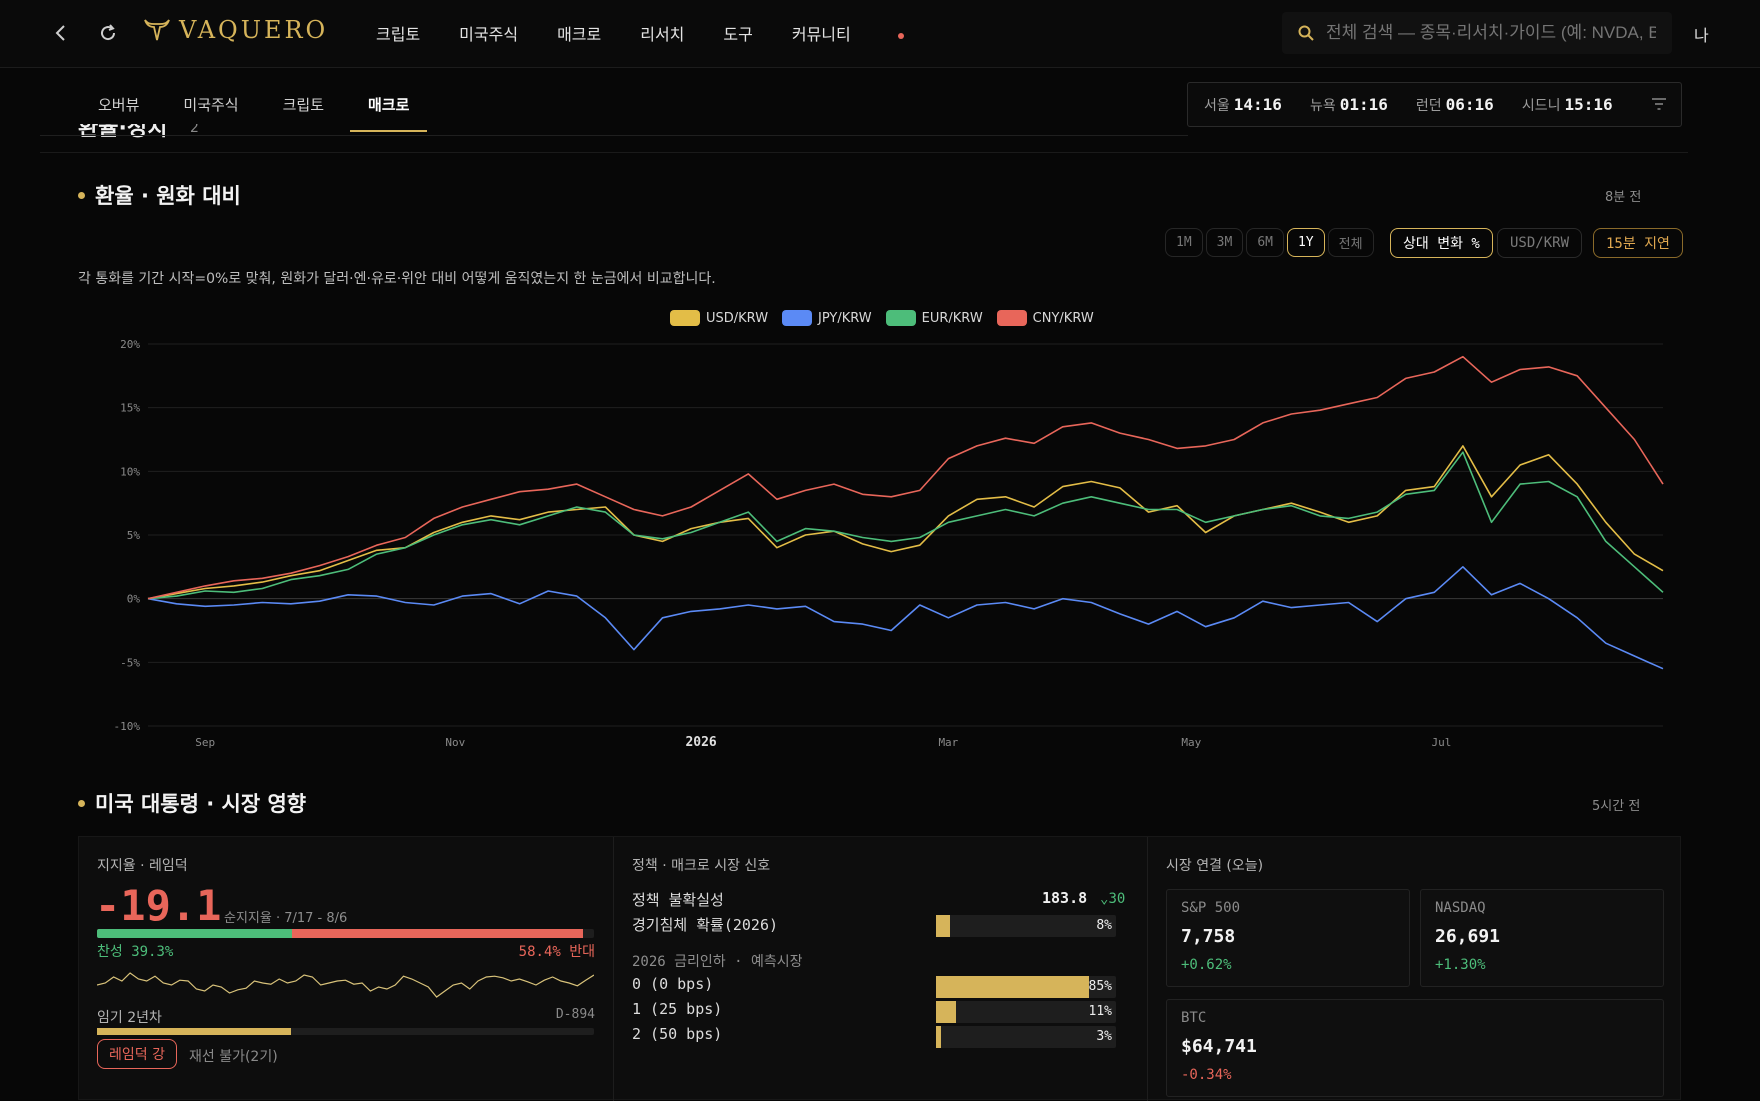 This screenshot has width=1760, height=1101. I want to click on market-card-btc: BTC $64,741 -0.34%, so click(1415, 1048).